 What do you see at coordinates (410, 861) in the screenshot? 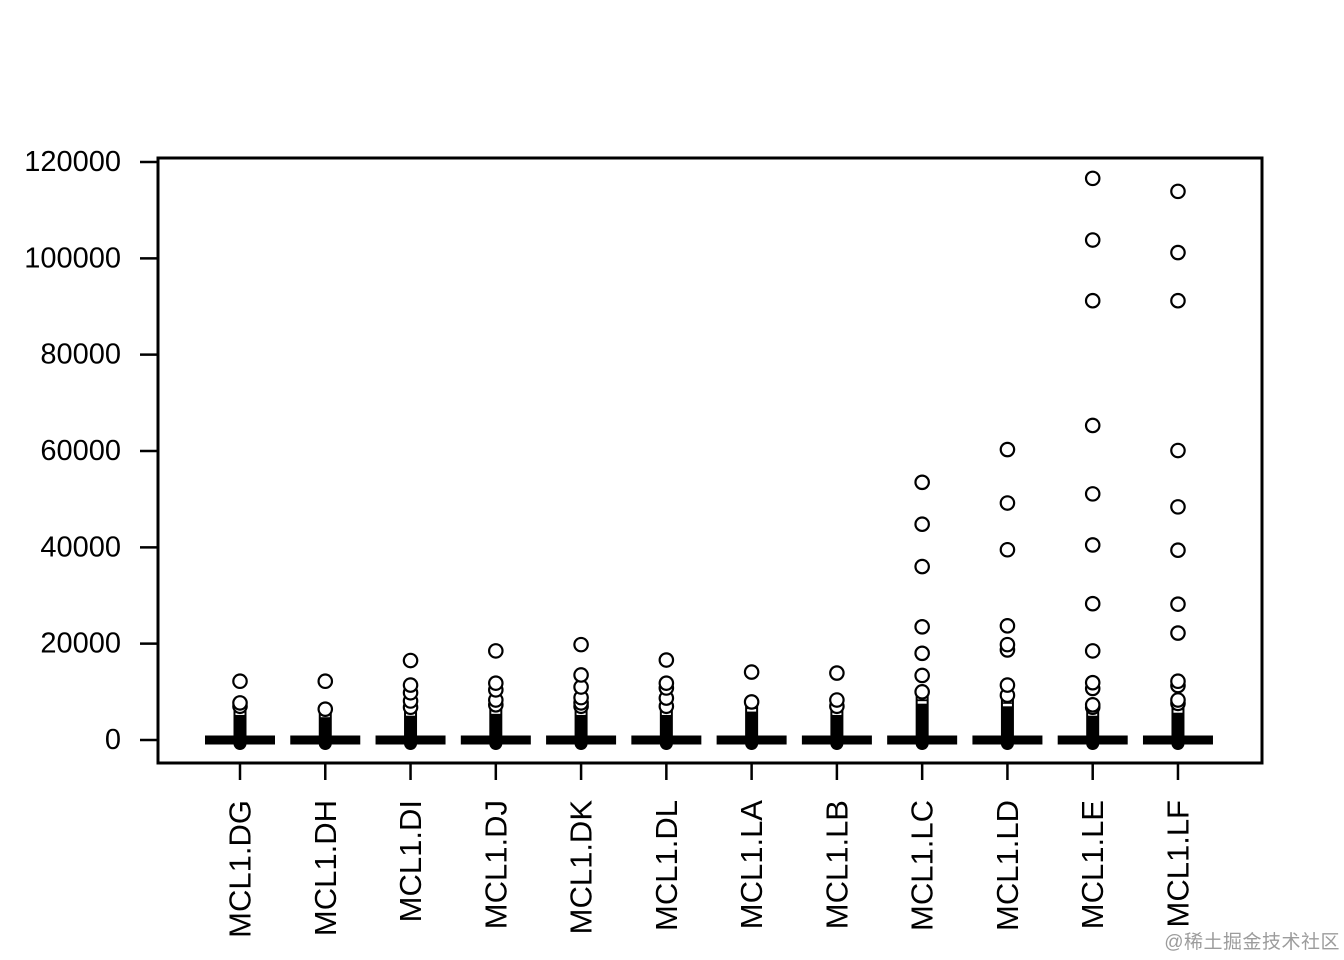
I see `x-axis-category-label: MCL1.DI` at bounding box center [410, 861].